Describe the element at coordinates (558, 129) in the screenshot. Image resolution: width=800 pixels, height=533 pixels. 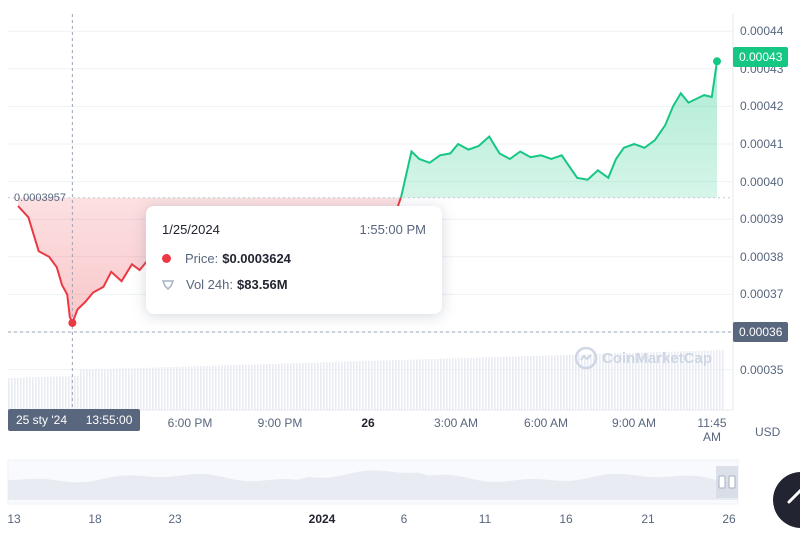
I see `price-line-up` at that location.